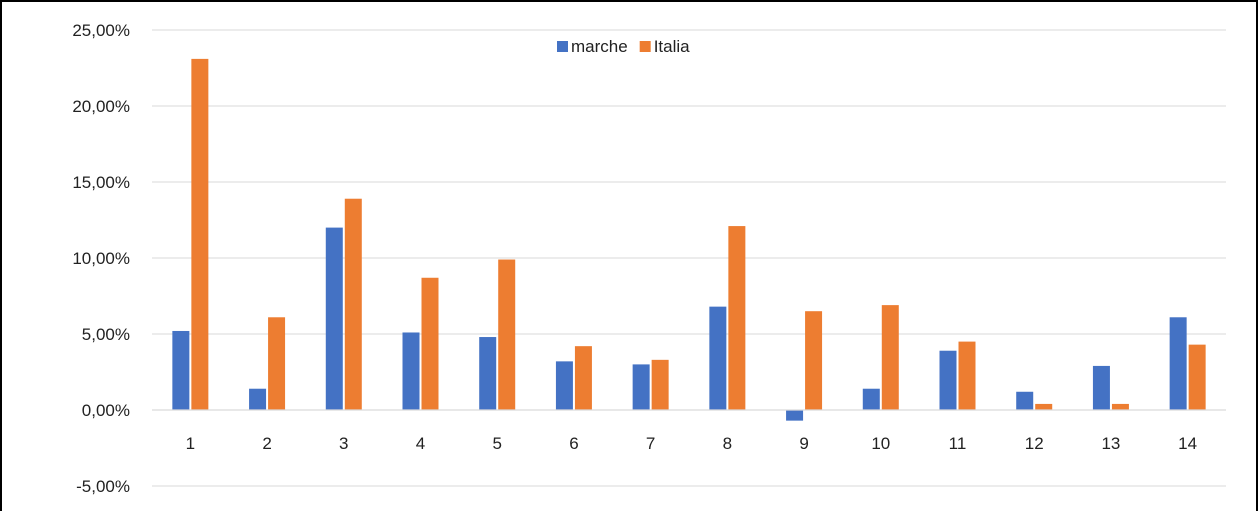 This screenshot has height=513, width=1258. What do you see at coordinates (727, 443) in the screenshot?
I see `x-tick-label: 8` at bounding box center [727, 443].